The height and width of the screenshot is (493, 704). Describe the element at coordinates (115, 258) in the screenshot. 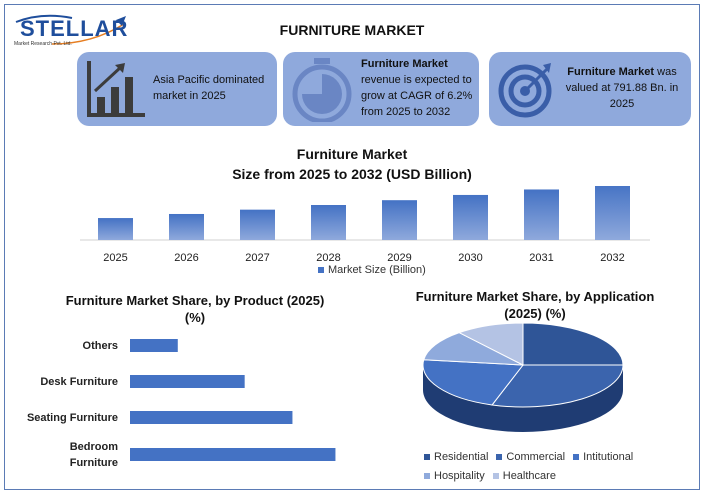

I see `tick-label: 2025` at that location.